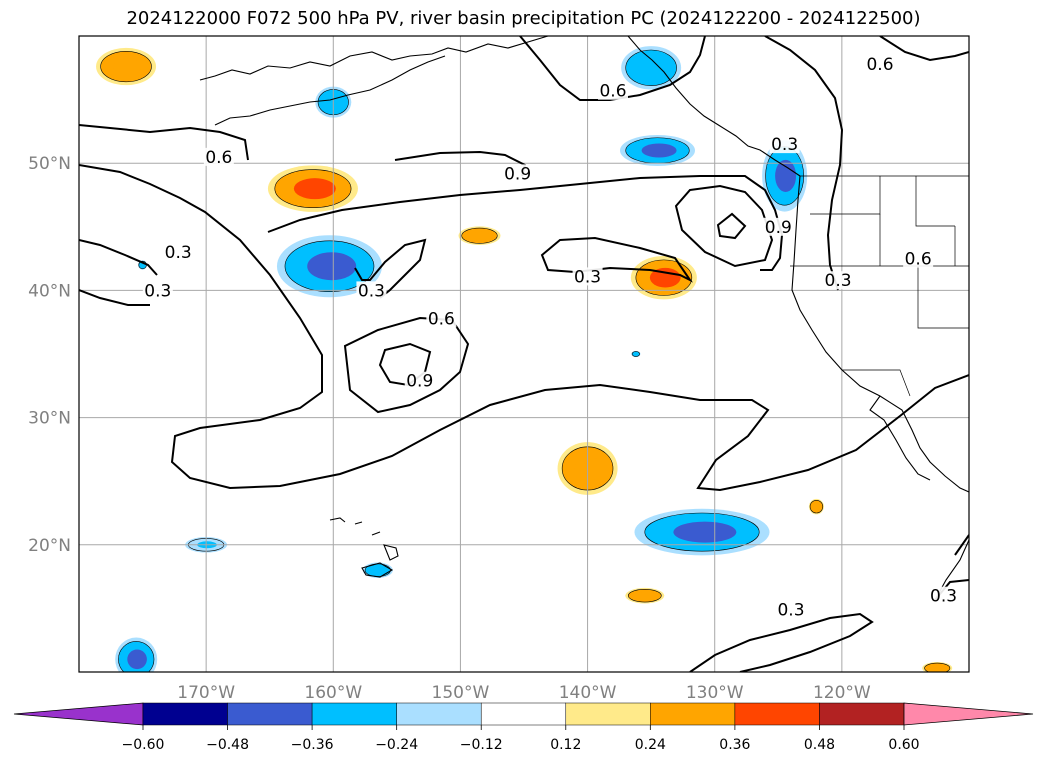  Describe the element at coordinates (143, 745) in the screenshot. I see `colorbar-tick-label: −0.60` at that location.